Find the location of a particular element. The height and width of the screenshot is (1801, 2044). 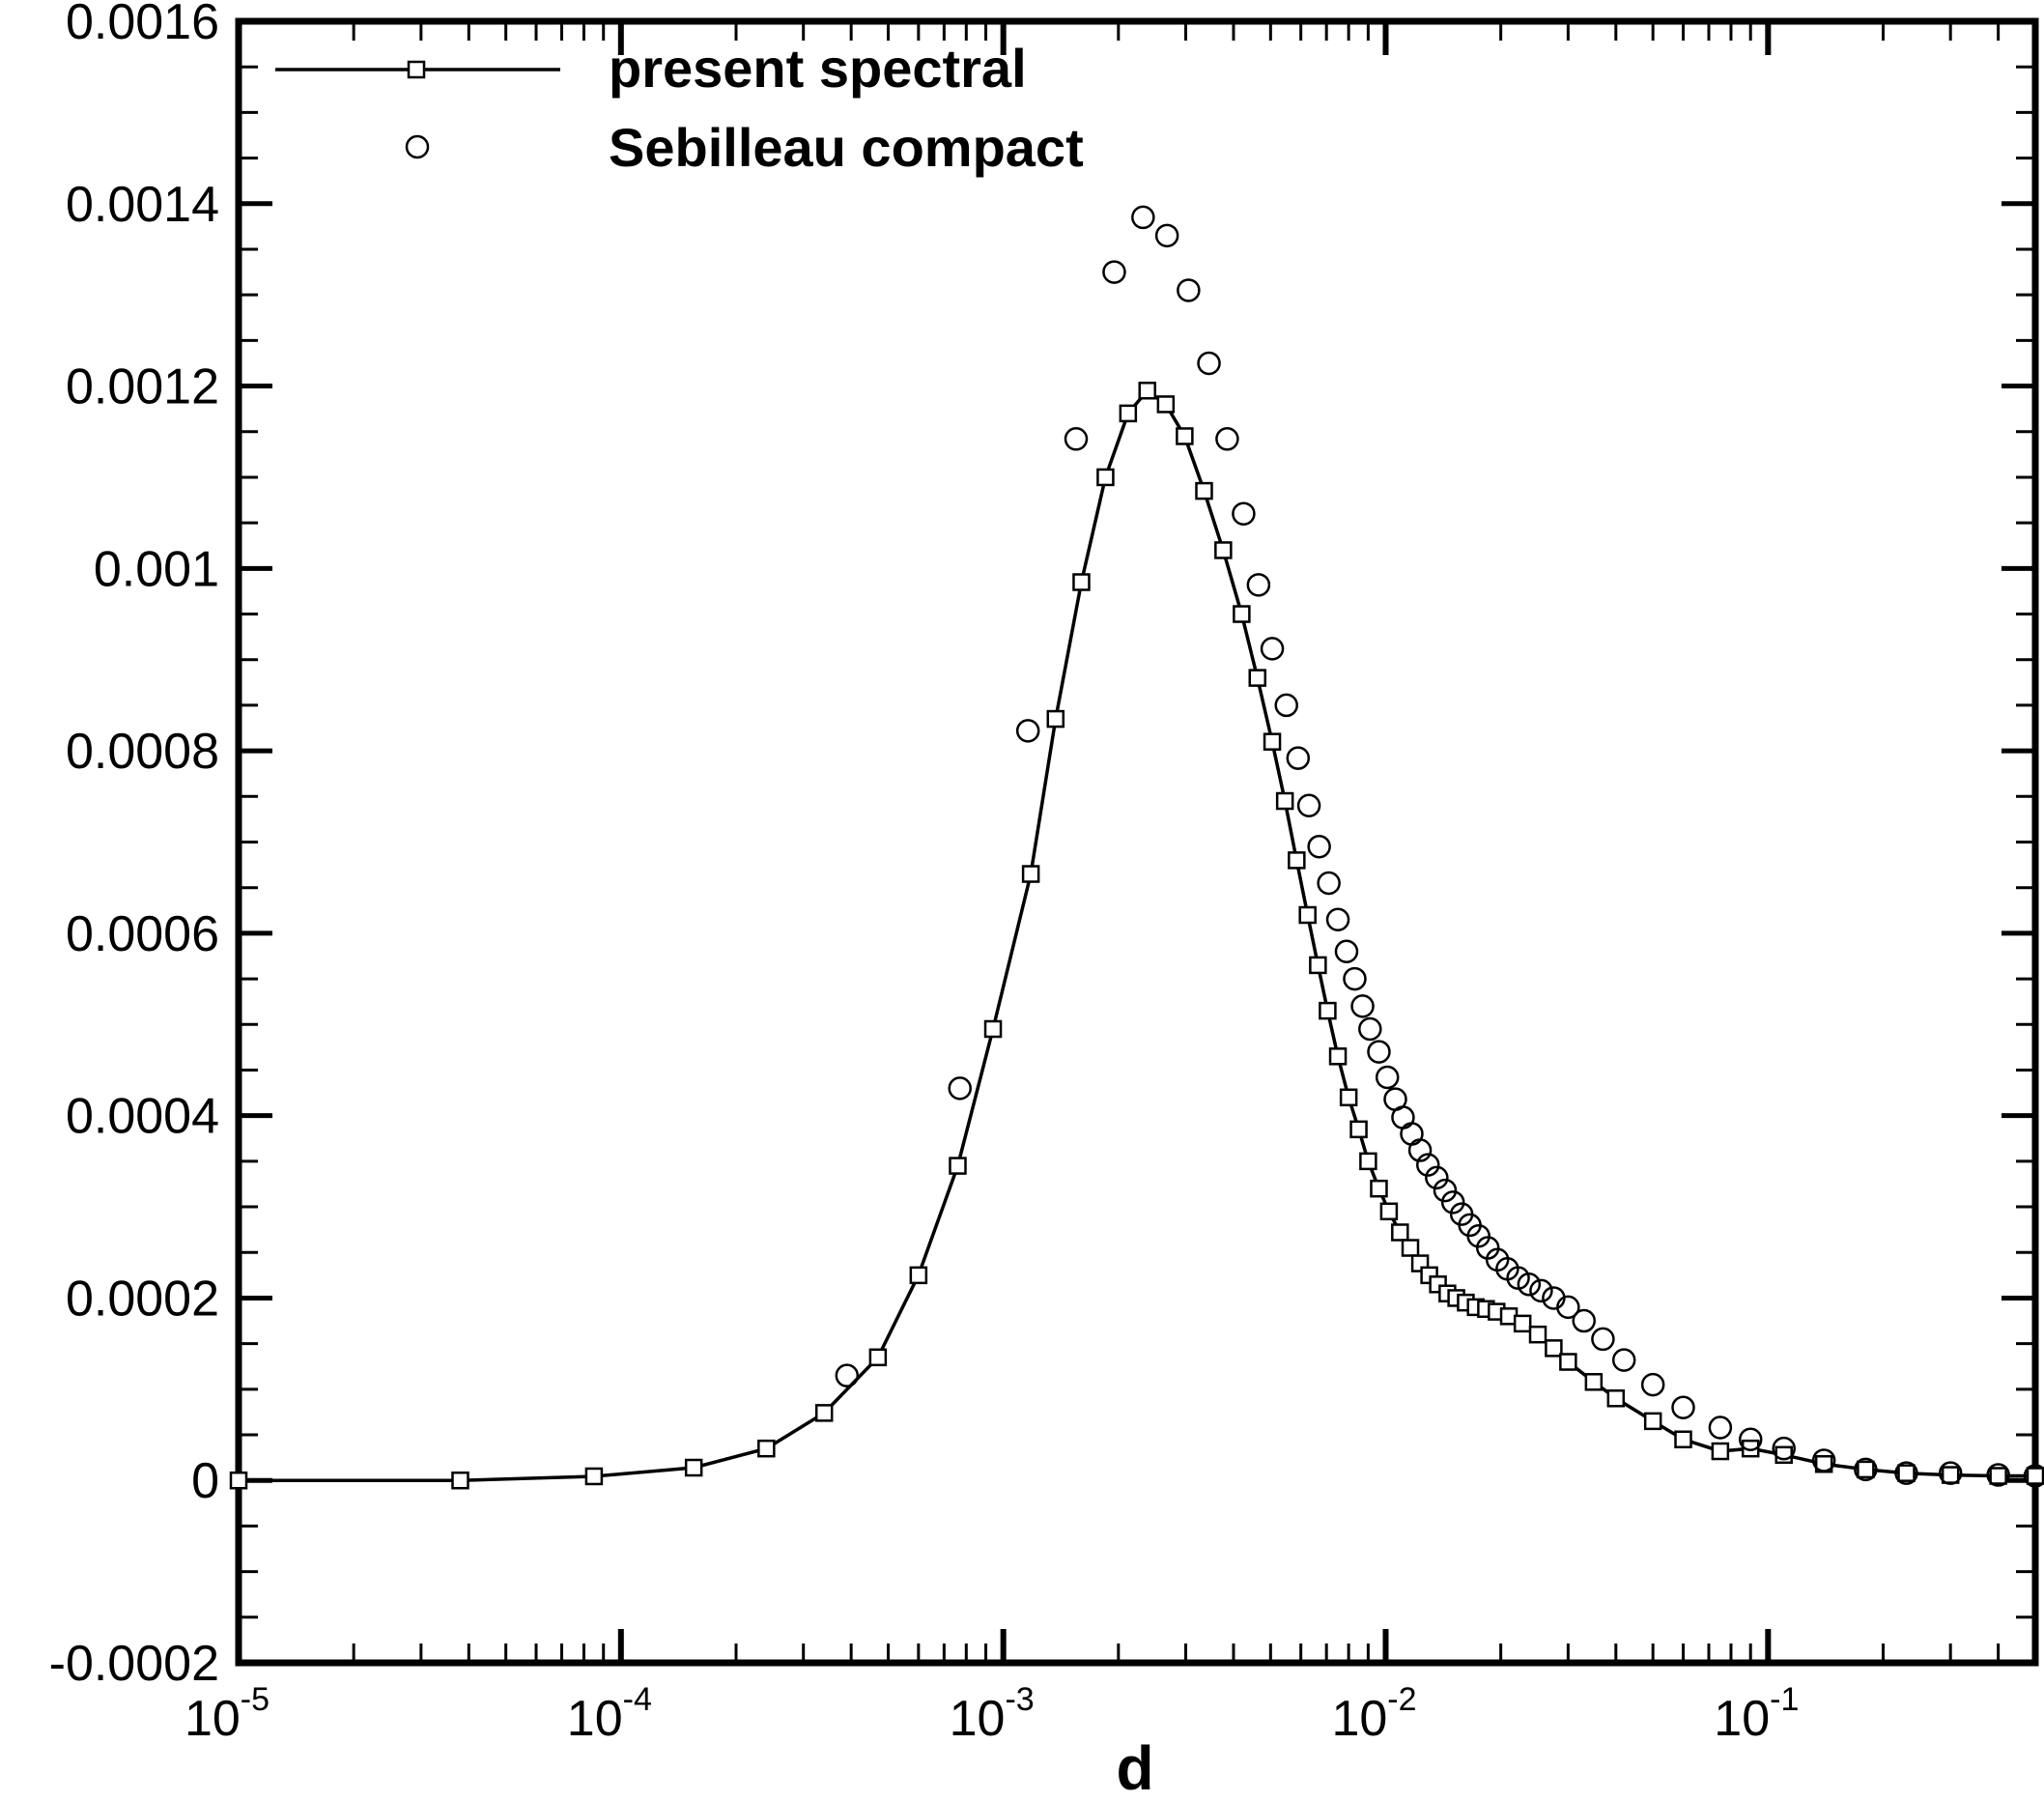

x-tick-label: 10⁻¹ is located at coordinates (1757, 1714).